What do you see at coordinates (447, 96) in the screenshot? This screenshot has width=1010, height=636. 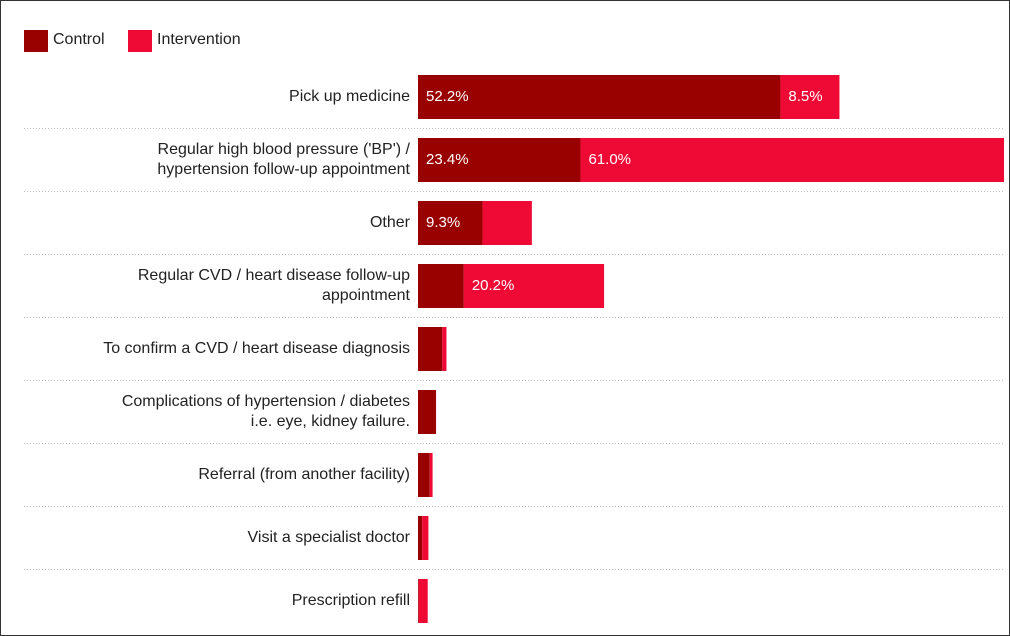 I see `data-label: 52.2%` at bounding box center [447, 96].